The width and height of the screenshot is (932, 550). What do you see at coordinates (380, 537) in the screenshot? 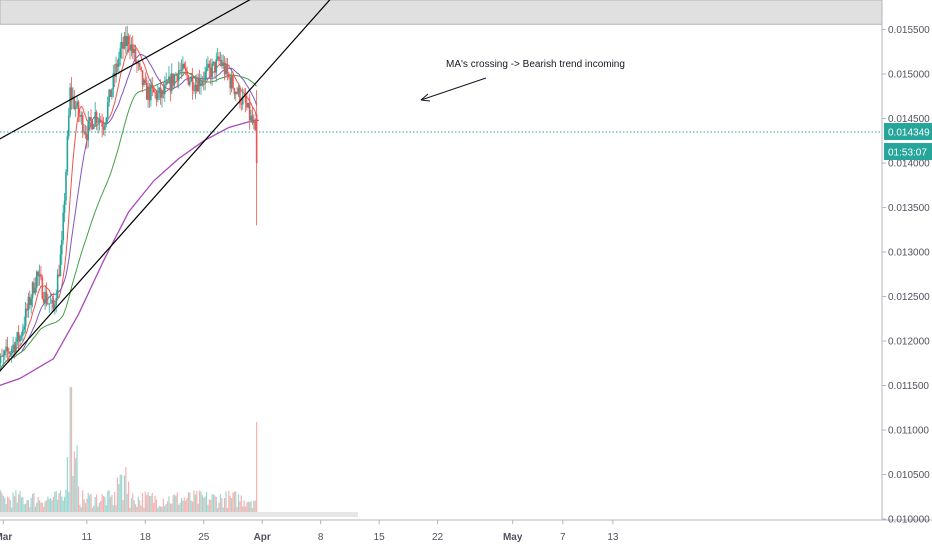
I see `x-tick-label: 15` at bounding box center [380, 537].